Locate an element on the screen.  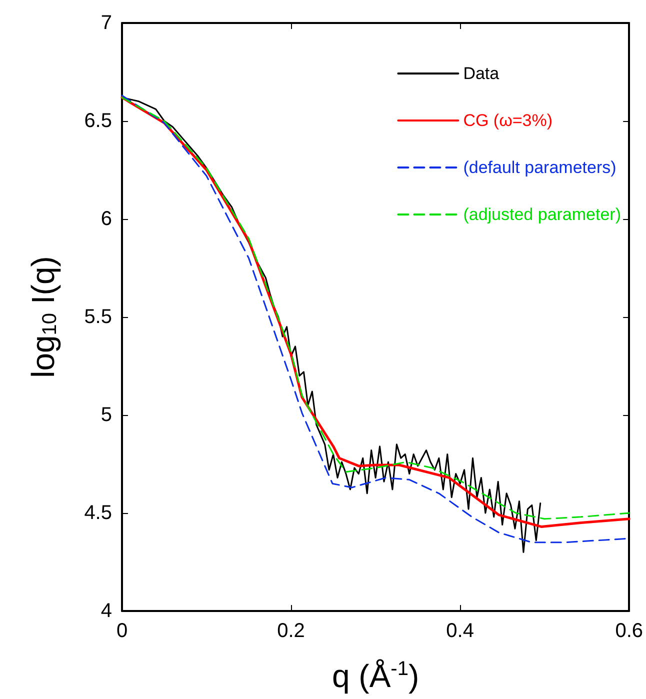
y-tick-label: 7 is located at coordinates (106, 23).